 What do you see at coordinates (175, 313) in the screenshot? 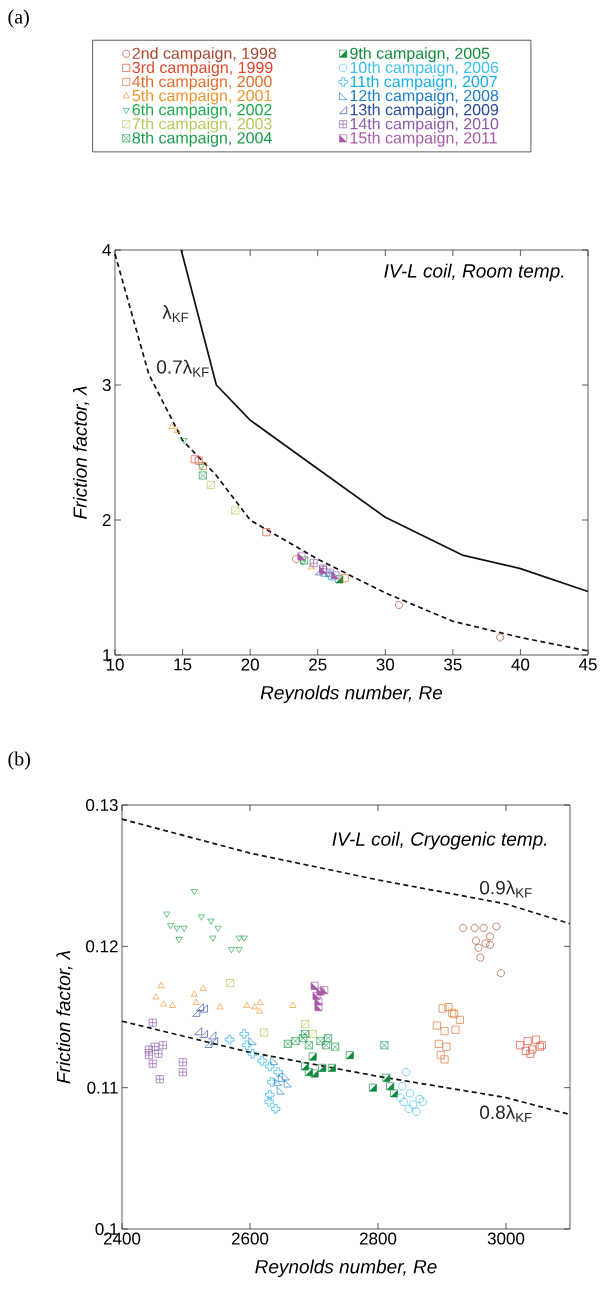
I see `series-label: λ$_{KF}$` at bounding box center [175, 313].